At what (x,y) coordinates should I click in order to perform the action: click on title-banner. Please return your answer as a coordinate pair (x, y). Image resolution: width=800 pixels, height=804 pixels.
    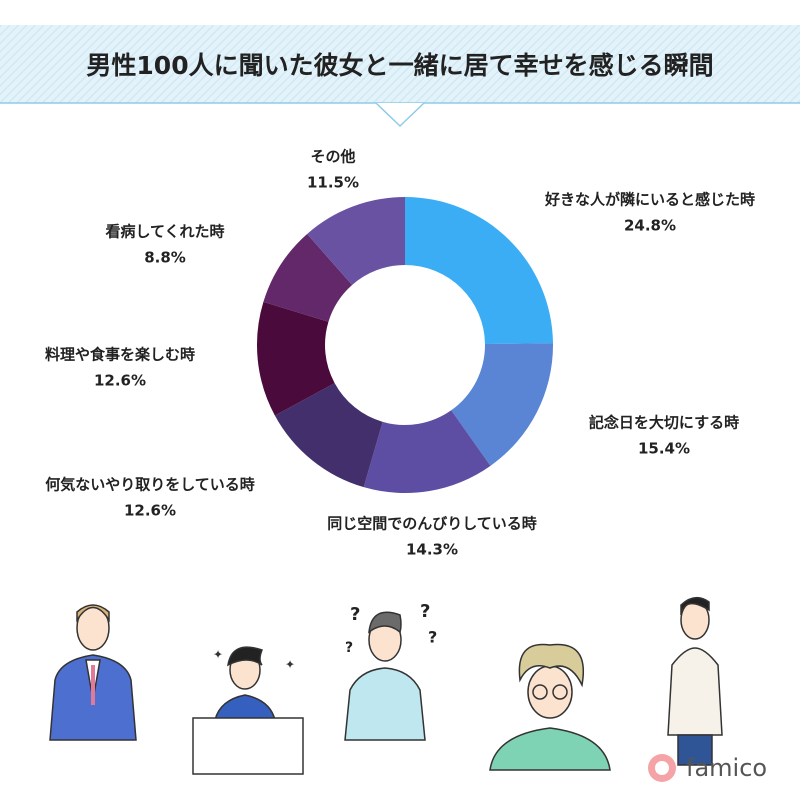
    Looking at the image, I should click on (400, 76).